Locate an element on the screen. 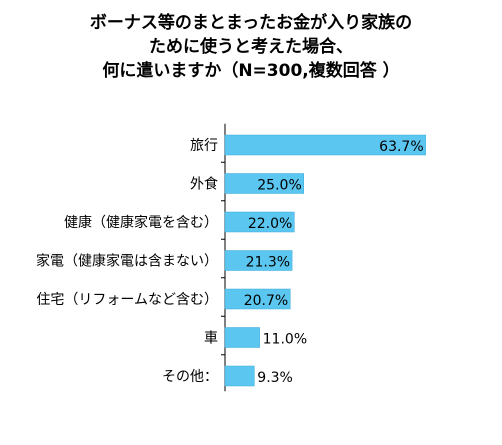 The height and width of the screenshot is (445, 502). data-label: 21.3% is located at coordinates (268, 263).